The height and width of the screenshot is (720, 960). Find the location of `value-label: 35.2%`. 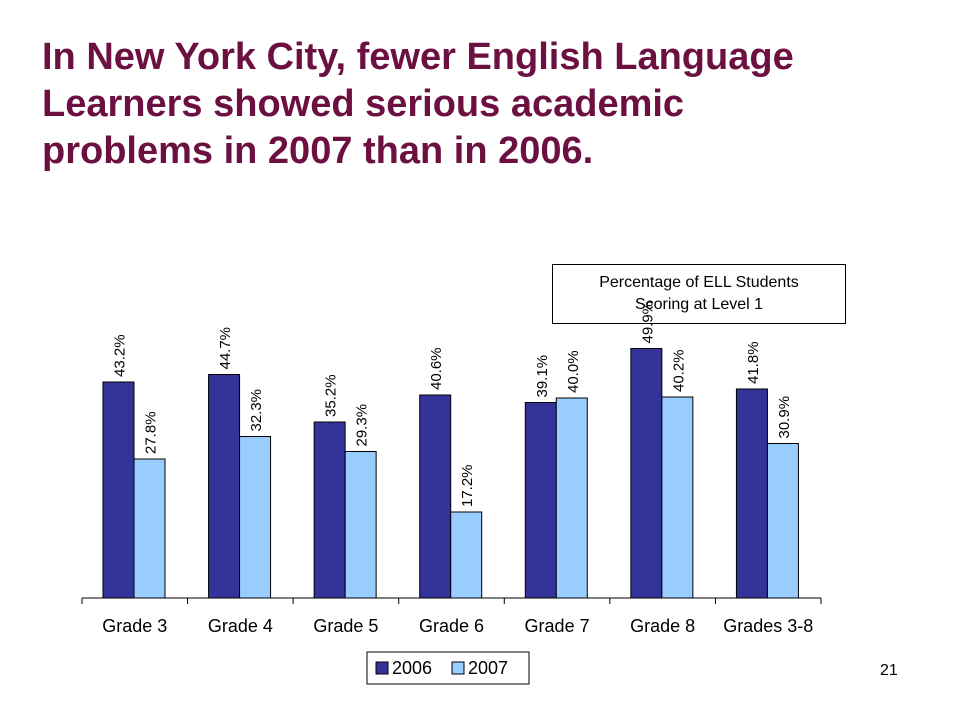

value-label: 35.2% is located at coordinates (331, 395).